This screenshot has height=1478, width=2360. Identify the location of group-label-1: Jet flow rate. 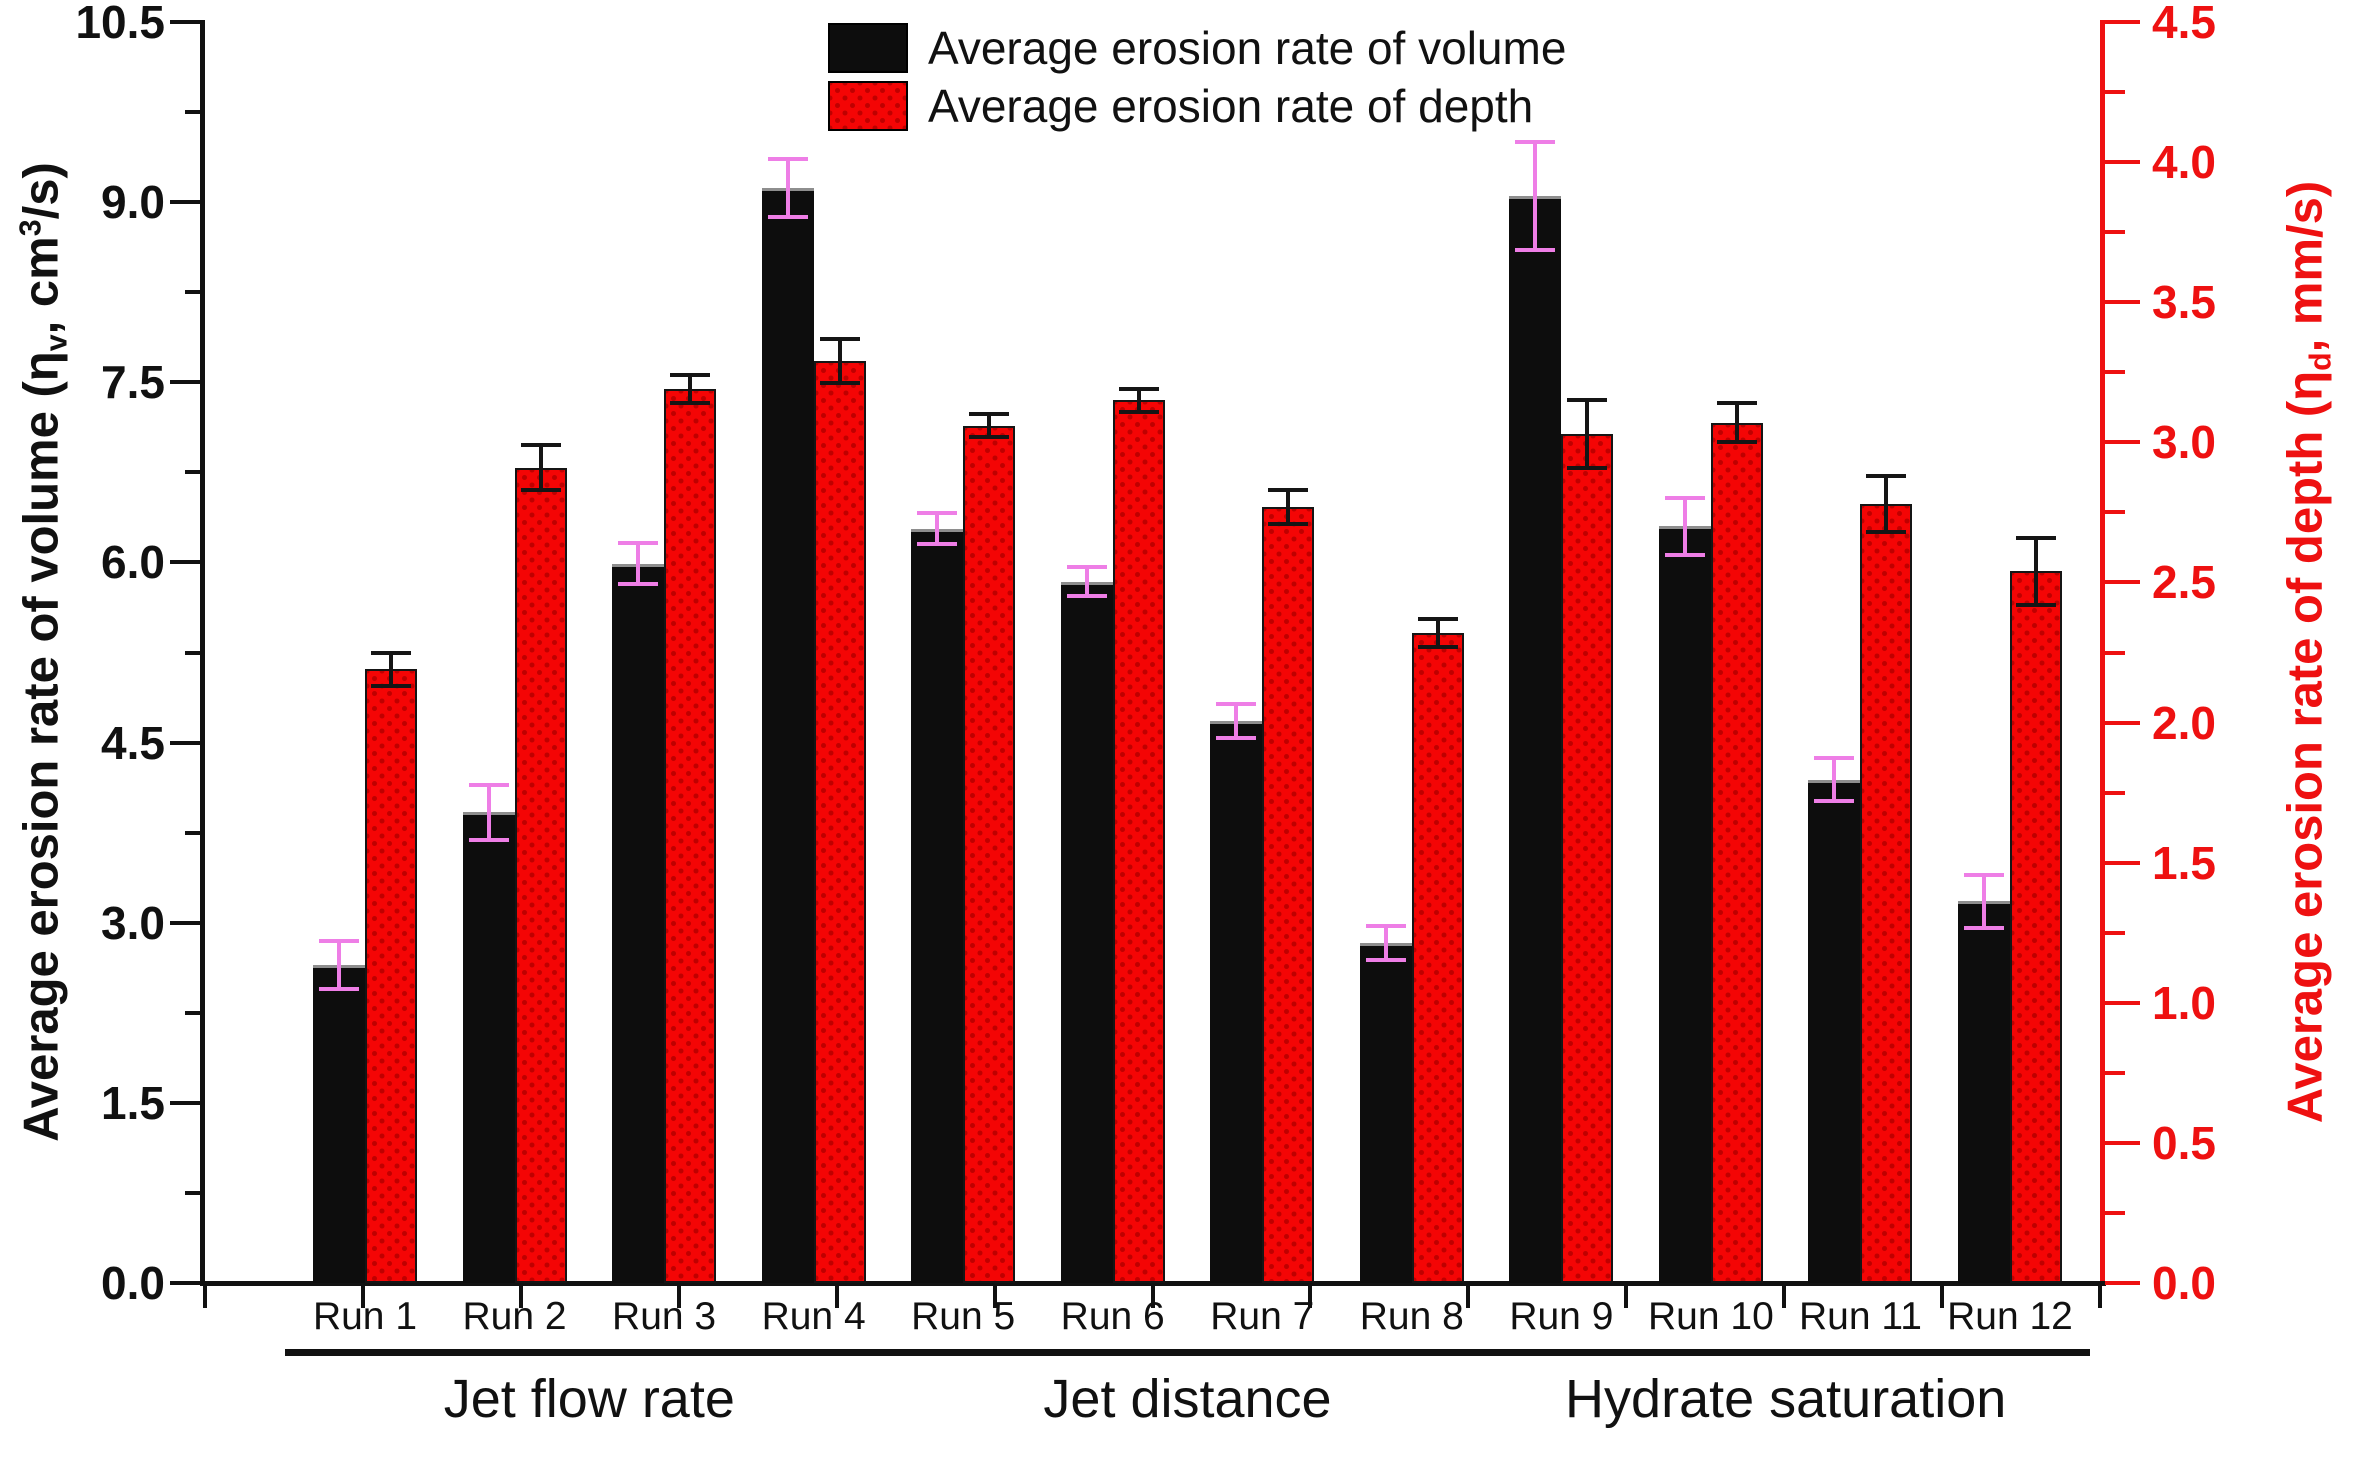
(589, 1399).